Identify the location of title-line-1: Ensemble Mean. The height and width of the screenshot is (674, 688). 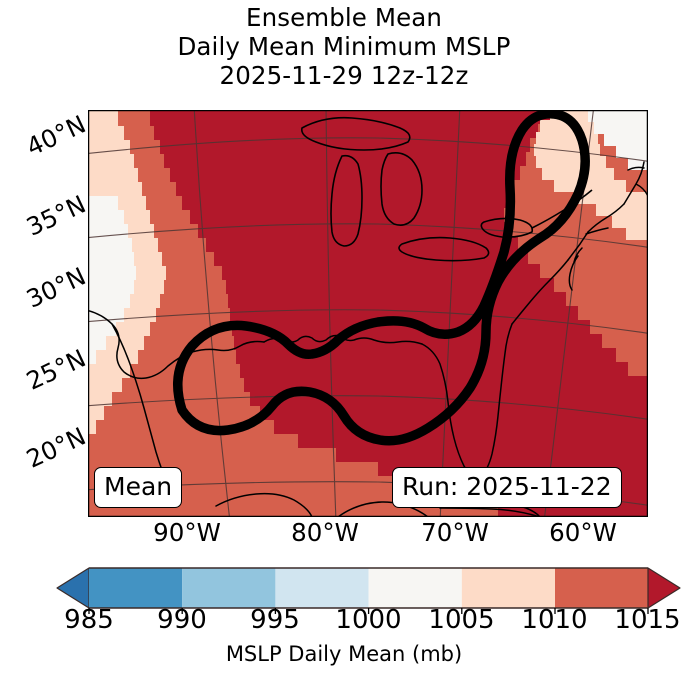
(344, 17).